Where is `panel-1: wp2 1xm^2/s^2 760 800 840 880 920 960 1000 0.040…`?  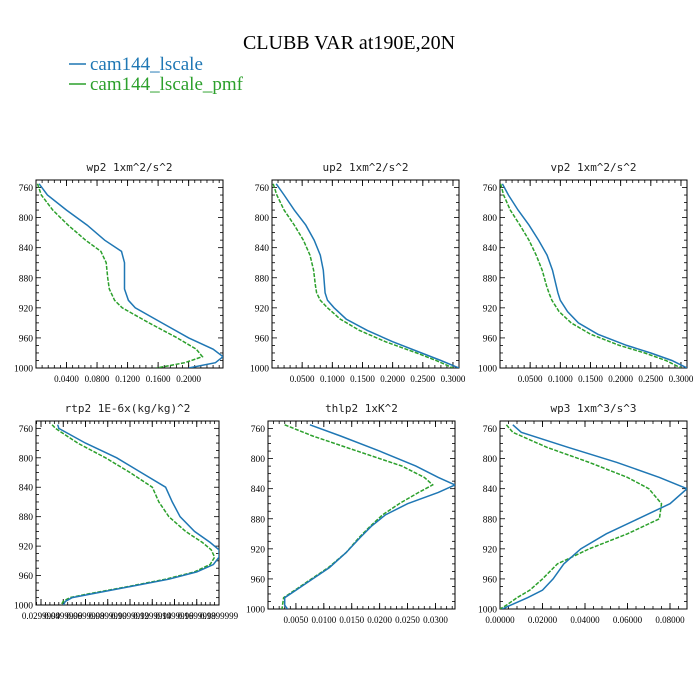 panel-1: wp2 1xm^2/s^2 760 800 840 880 920 960 1000 0.040… is located at coordinates (119, 272).